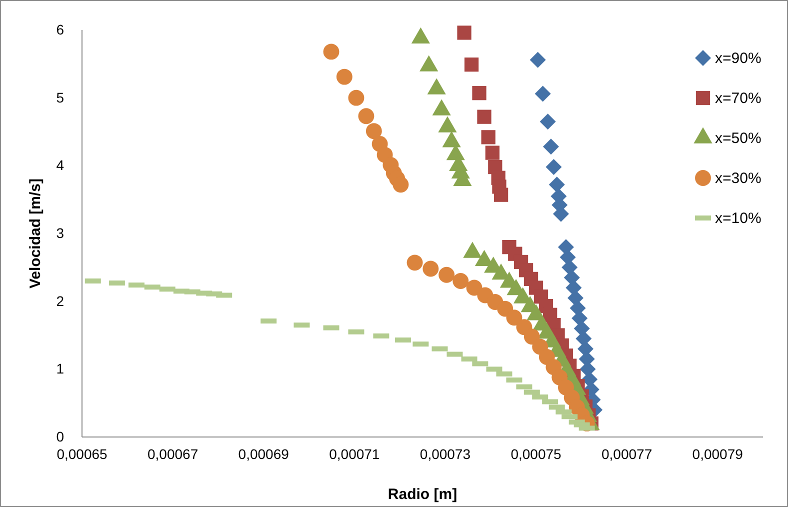  What do you see at coordinates (264, 454) in the screenshot?
I see `x-tick-label: 0,00069` at bounding box center [264, 454].